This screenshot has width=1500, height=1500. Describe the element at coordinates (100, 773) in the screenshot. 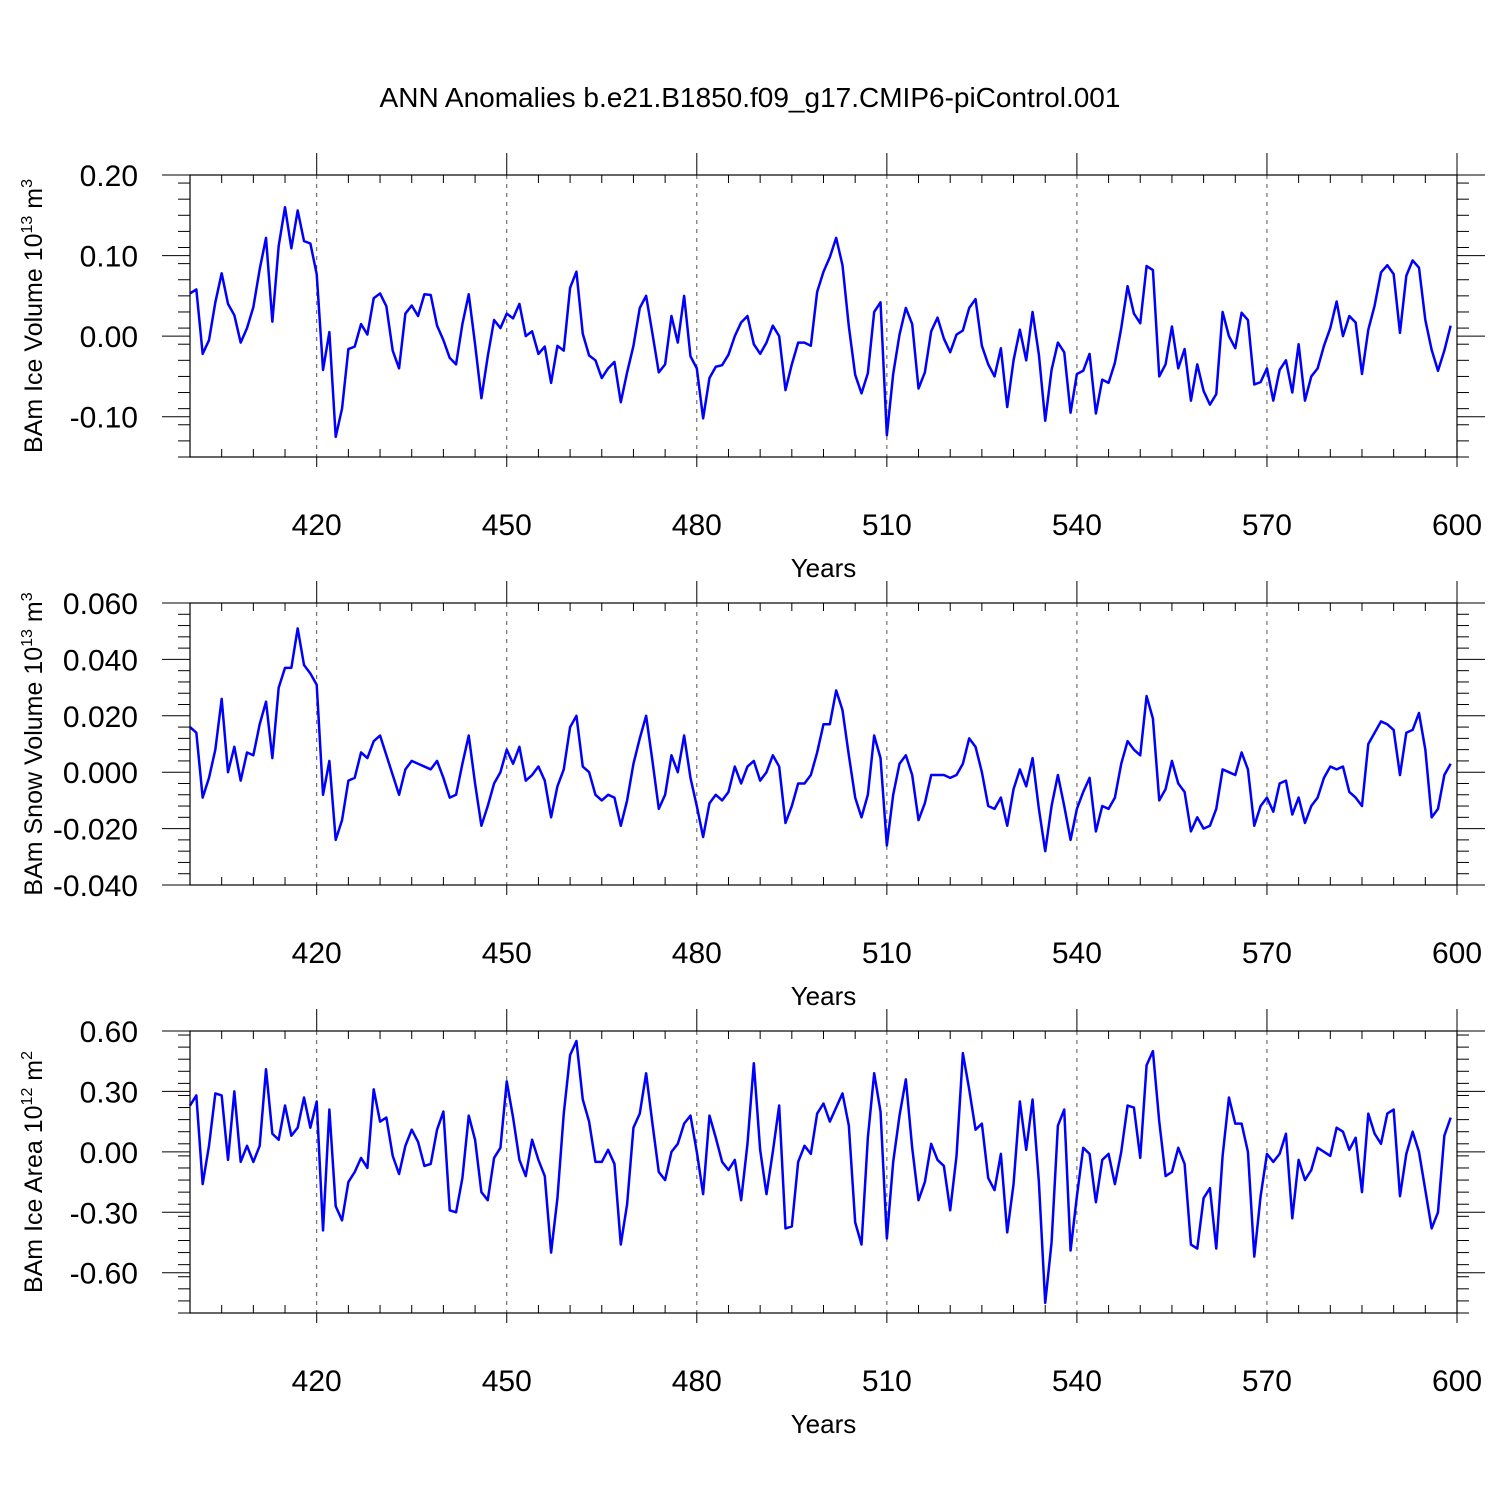

I see `y-tick-label: 0.000` at that location.